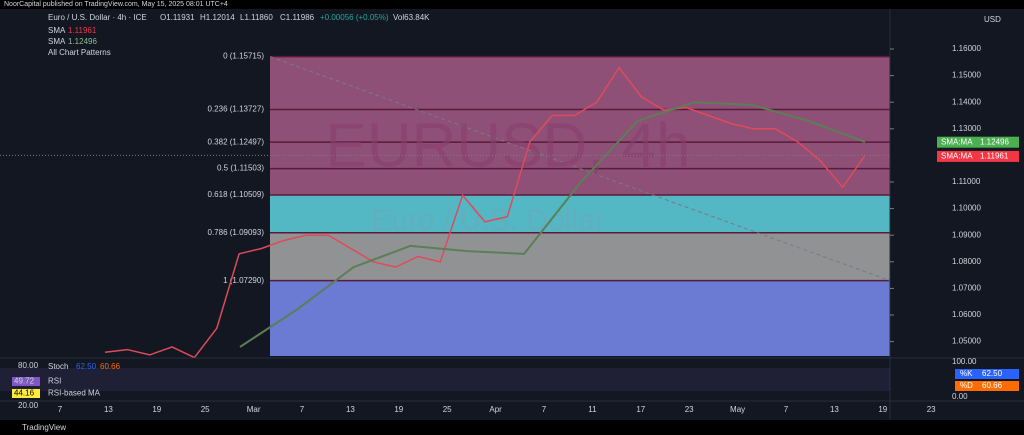 The image size is (1024, 435). What do you see at coordinates (236, 109) in the screenshot?
I see `fib-label: 0.236 (1.13727)` at bounding box center [236, 109].